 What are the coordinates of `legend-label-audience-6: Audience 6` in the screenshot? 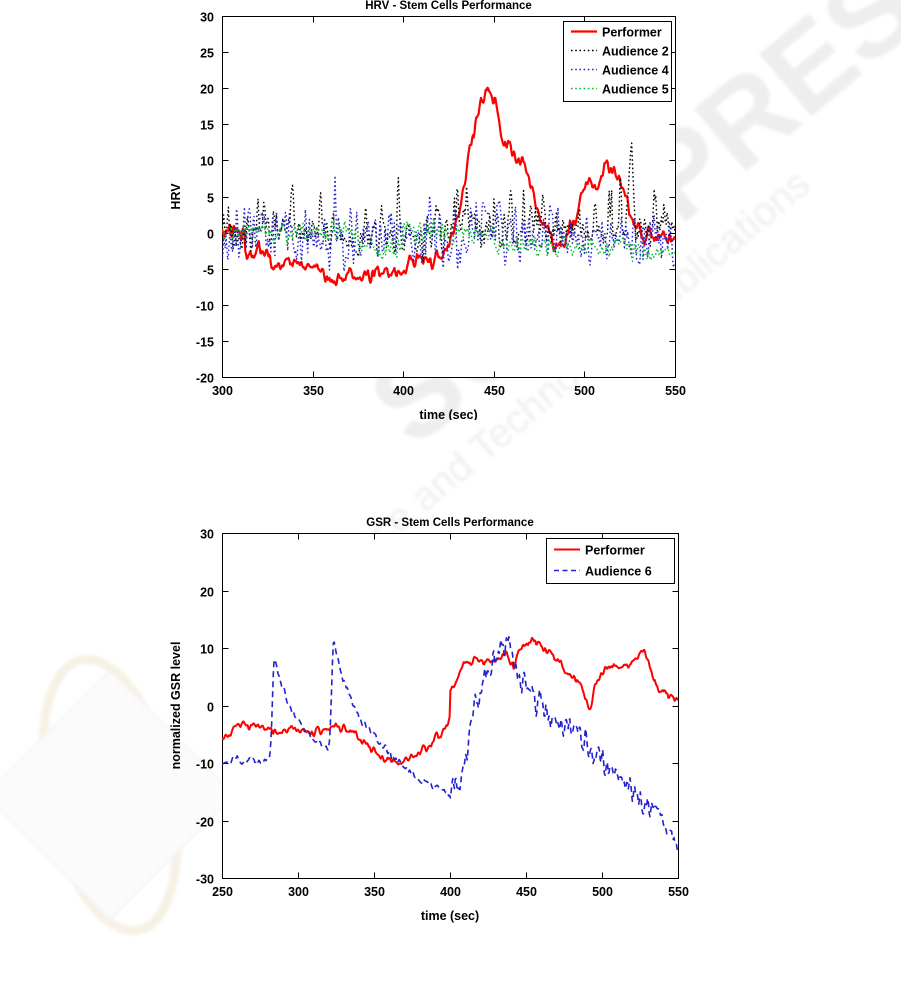 It's located at (618, 572).